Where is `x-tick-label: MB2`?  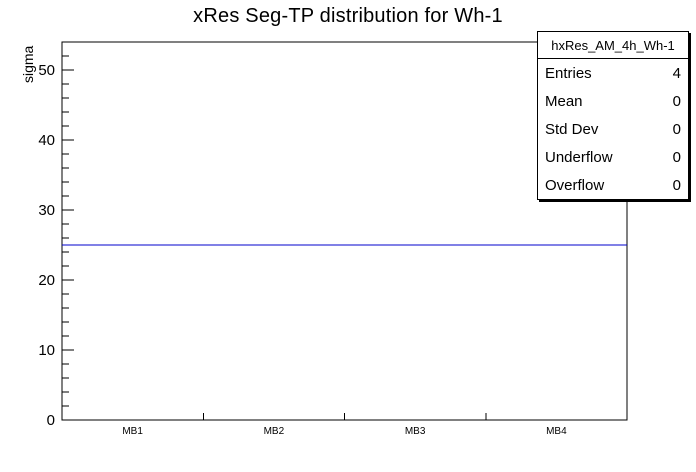 x-tick-label: MB2 is located at coordinates (274, 431).